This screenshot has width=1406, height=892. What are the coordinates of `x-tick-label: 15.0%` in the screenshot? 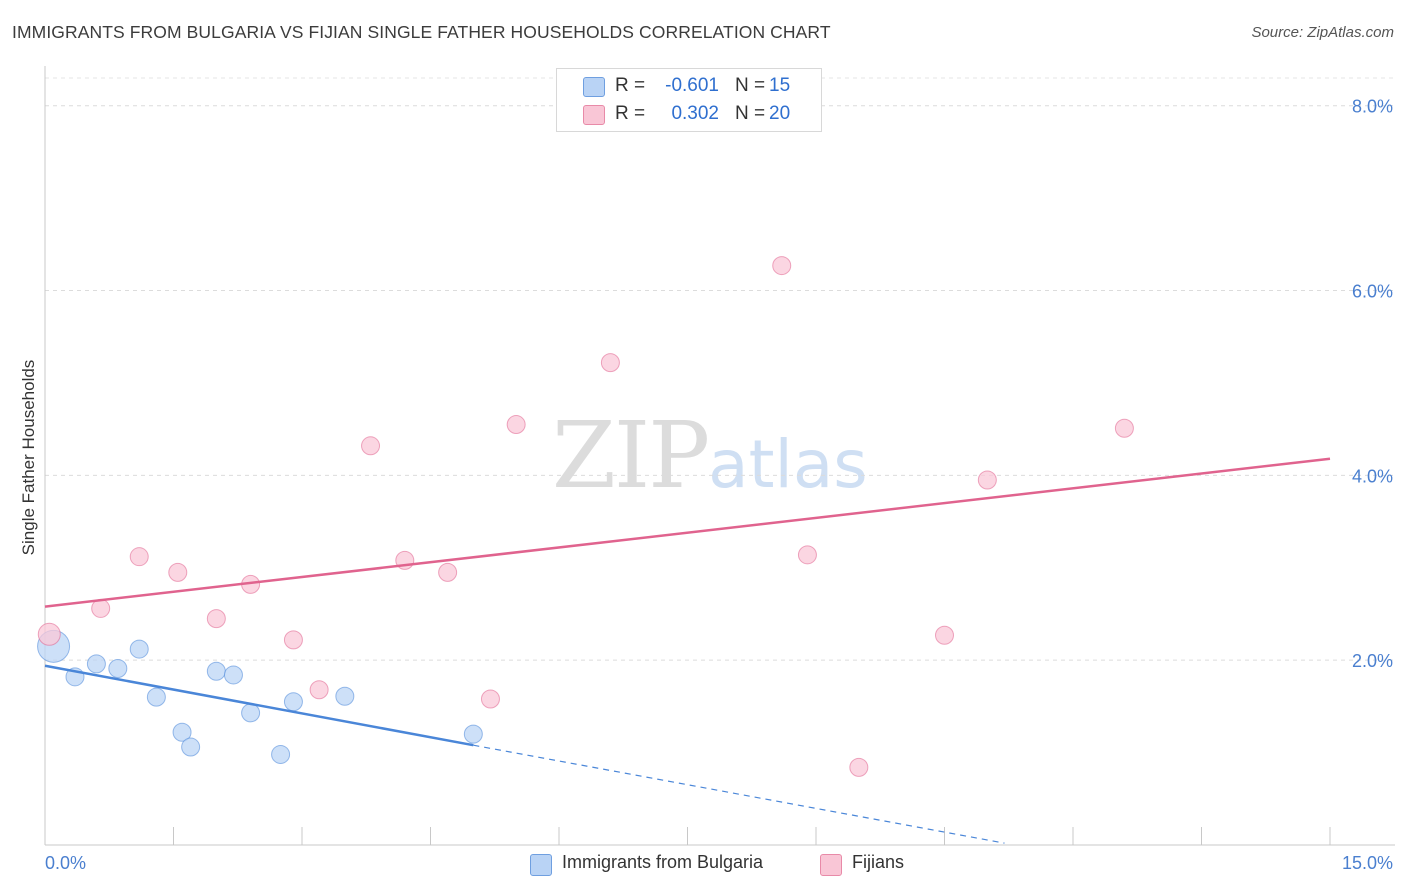 It's located at (1367, 863).